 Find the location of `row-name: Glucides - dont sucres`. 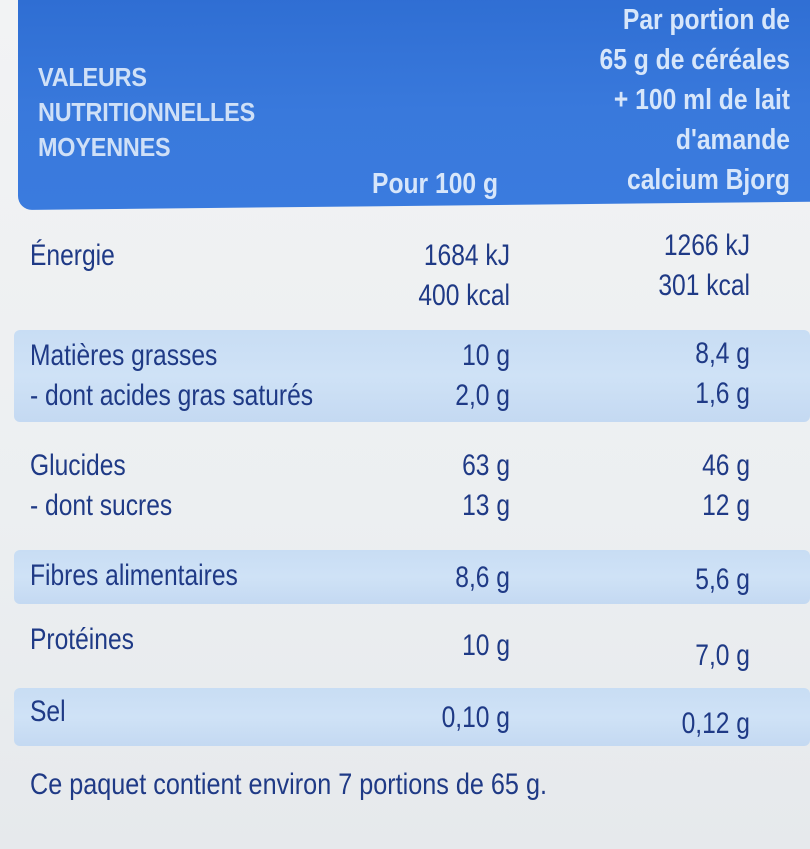

row-name: Glucides - dont sucres is located at coordinates (101, 485).